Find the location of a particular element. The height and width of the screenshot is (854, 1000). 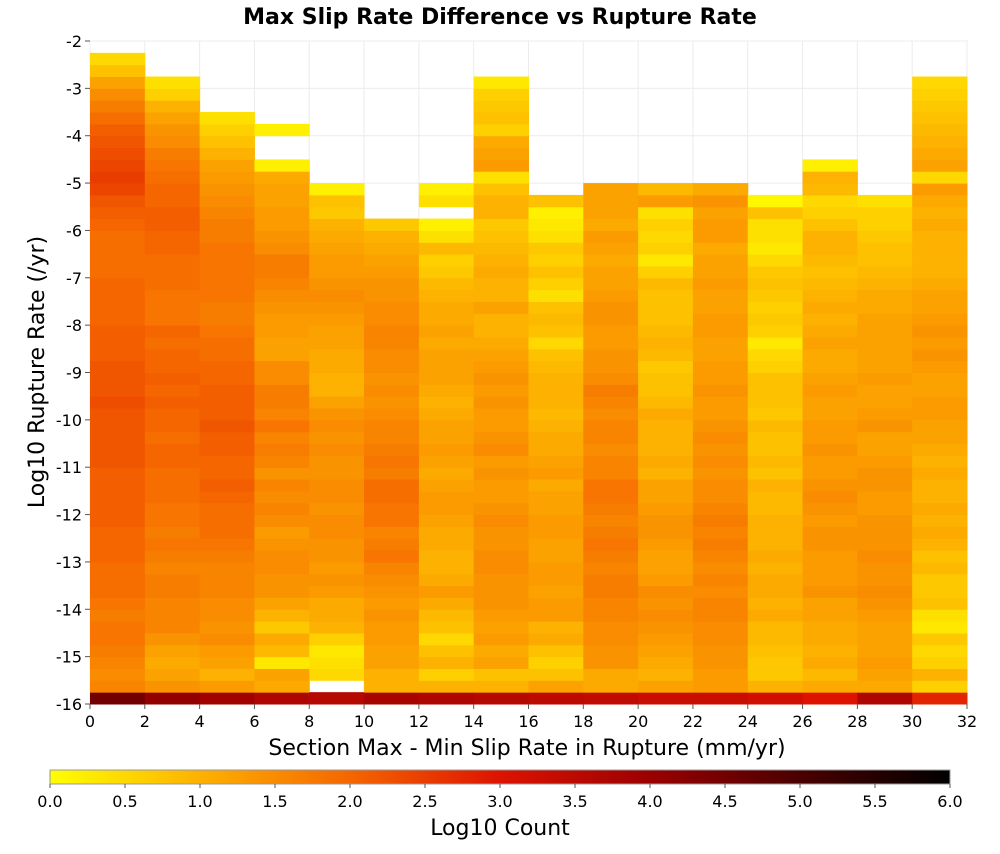

x-tick-label: 8 is located at coordinates (309, 721).